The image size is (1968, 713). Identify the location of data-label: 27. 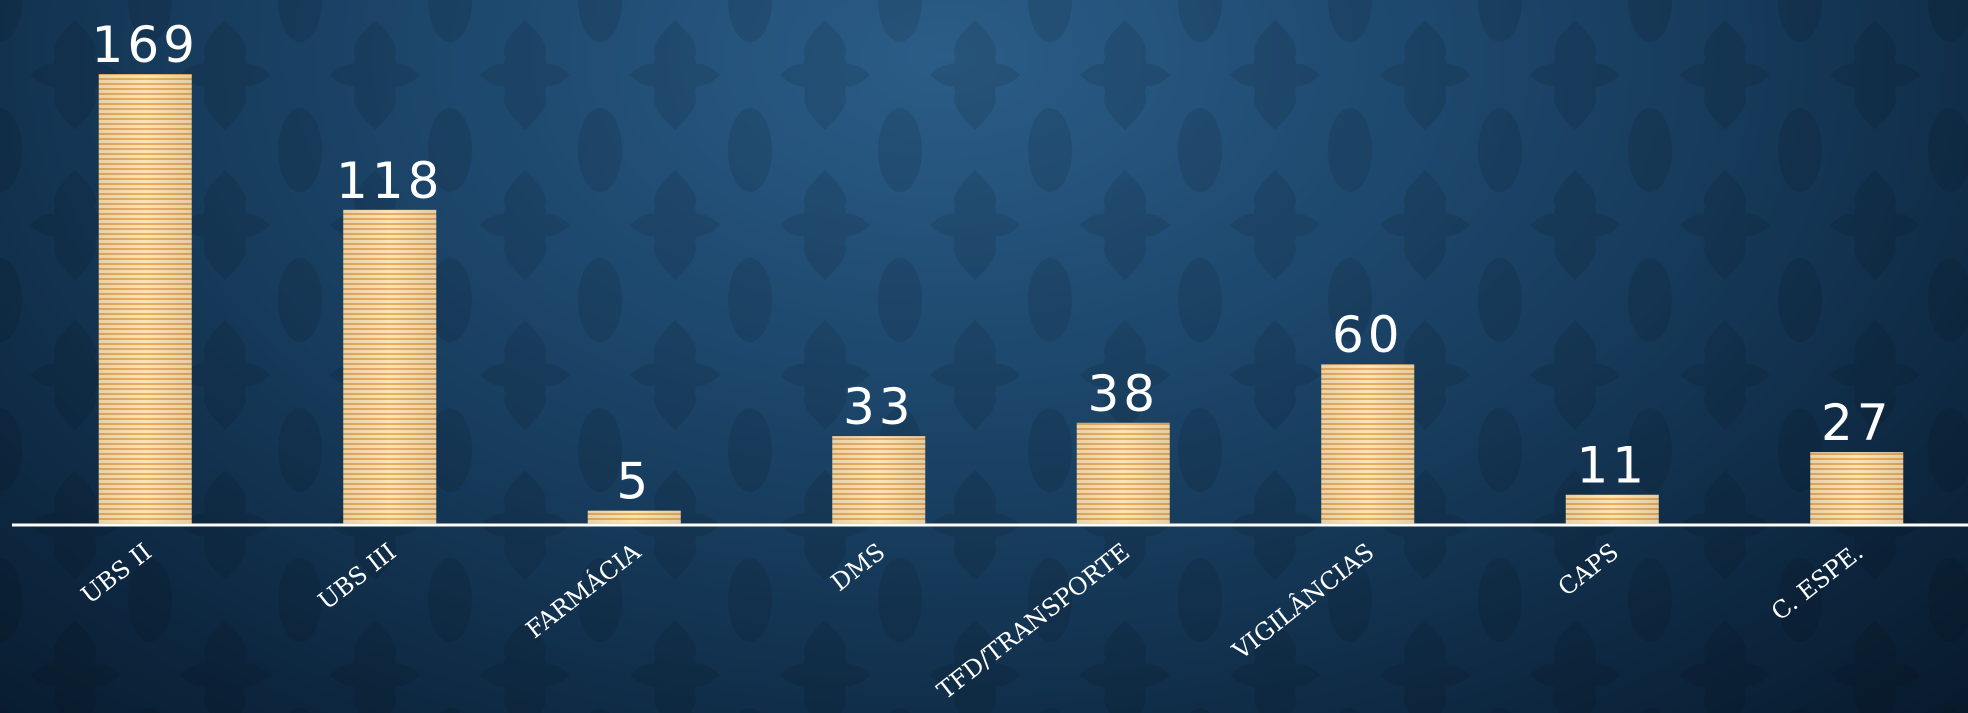
(1857, 423).